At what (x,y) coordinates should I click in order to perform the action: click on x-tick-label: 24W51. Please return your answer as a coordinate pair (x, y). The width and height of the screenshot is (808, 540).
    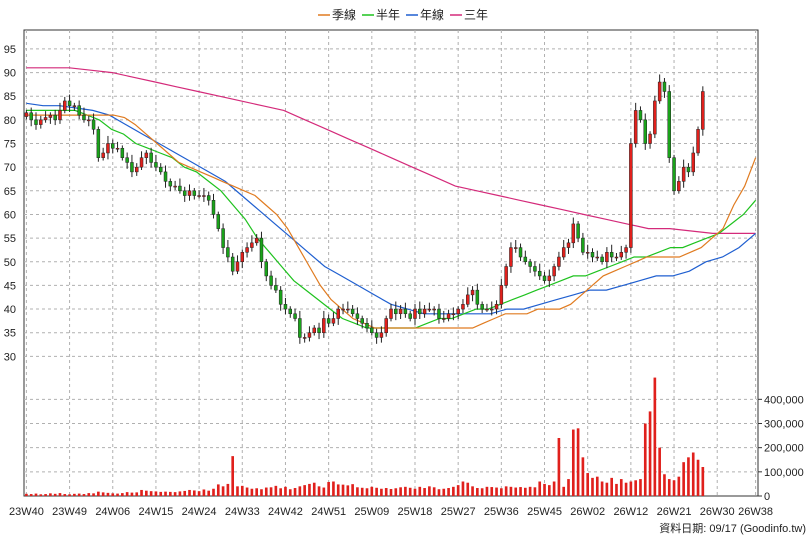
    Looking at the image, I should click on (328, 512).